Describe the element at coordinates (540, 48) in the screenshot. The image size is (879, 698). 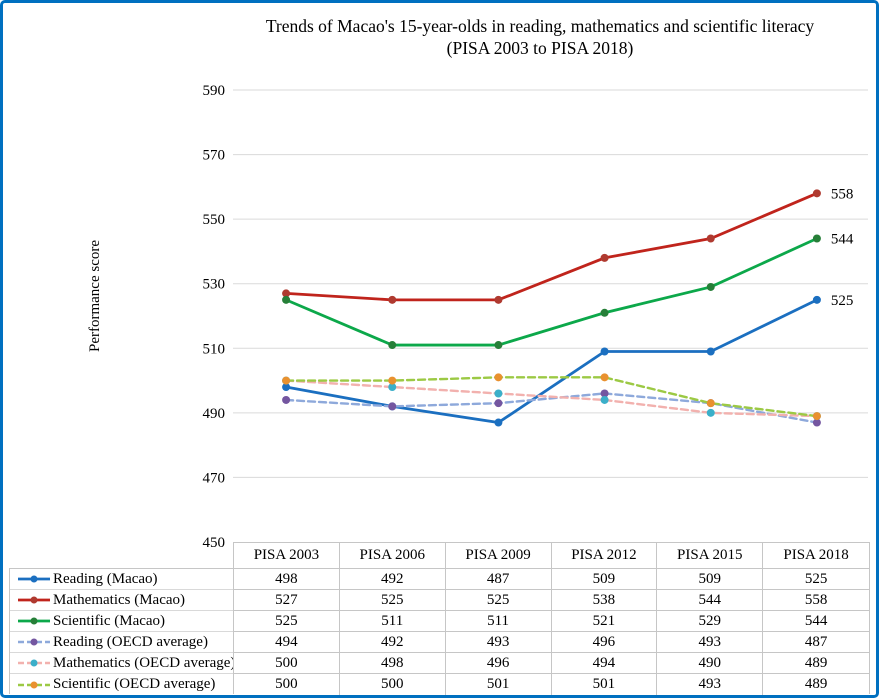
I see `chart-title-line2: (PISA 2003 to PISA 2018)` at that location.